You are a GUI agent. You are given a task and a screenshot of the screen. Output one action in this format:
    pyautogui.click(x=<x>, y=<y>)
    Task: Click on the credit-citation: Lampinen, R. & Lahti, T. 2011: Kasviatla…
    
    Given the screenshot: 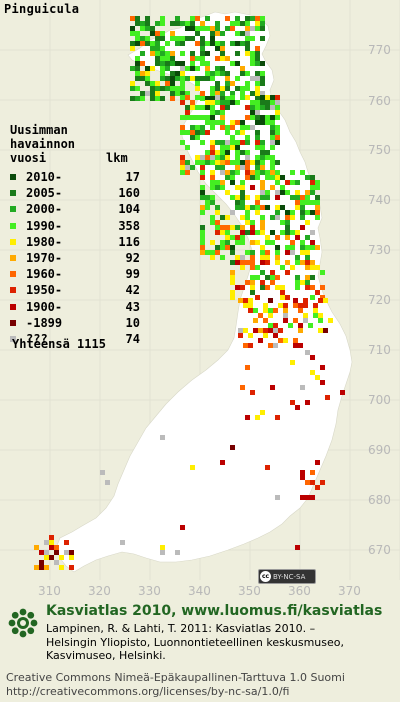 What is the action you would take?
    pyautogui.click(x=195, y=642)
    